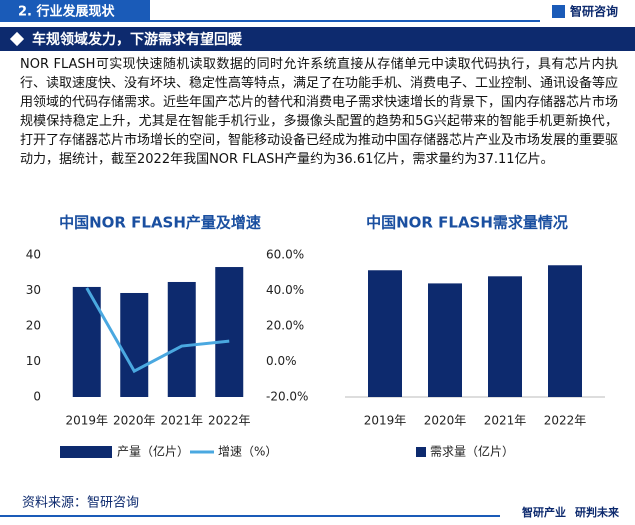 This screenshot has width=635, height=525. Describe the element at coordinates (544, 512) in the screenshot. I see `footer-brand: 智研产业` at that location.